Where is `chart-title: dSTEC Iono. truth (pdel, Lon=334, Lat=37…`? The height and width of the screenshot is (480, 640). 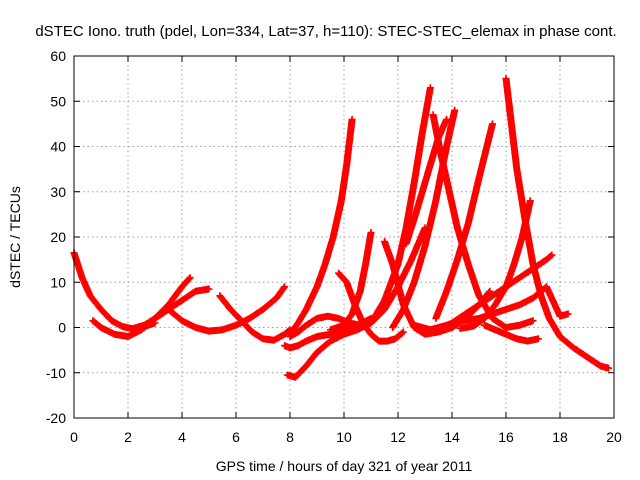 chart-title: dSTEC Iono. truth (pdel, Lon=334, Lat=37… is located at coordinates (325, 31).